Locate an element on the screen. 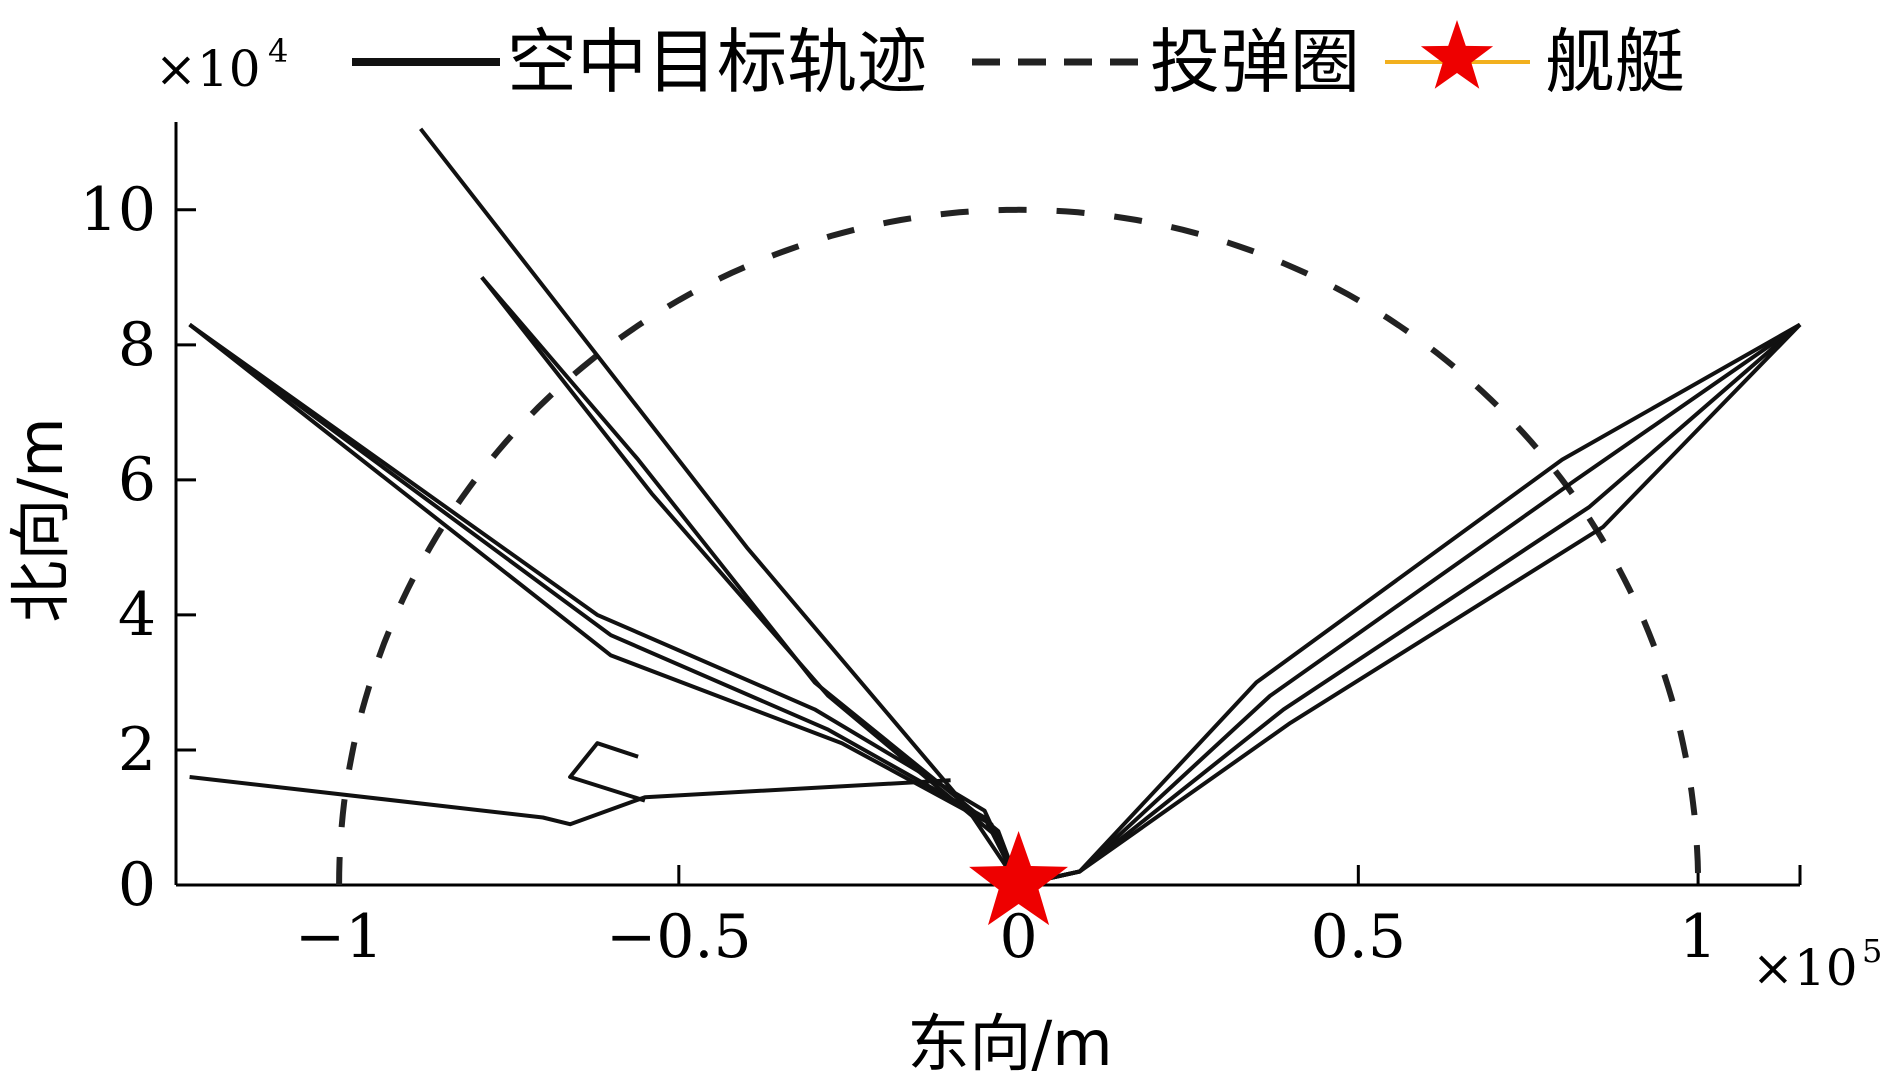  y-tick-label: 4 is located at coordinates (137, 615).